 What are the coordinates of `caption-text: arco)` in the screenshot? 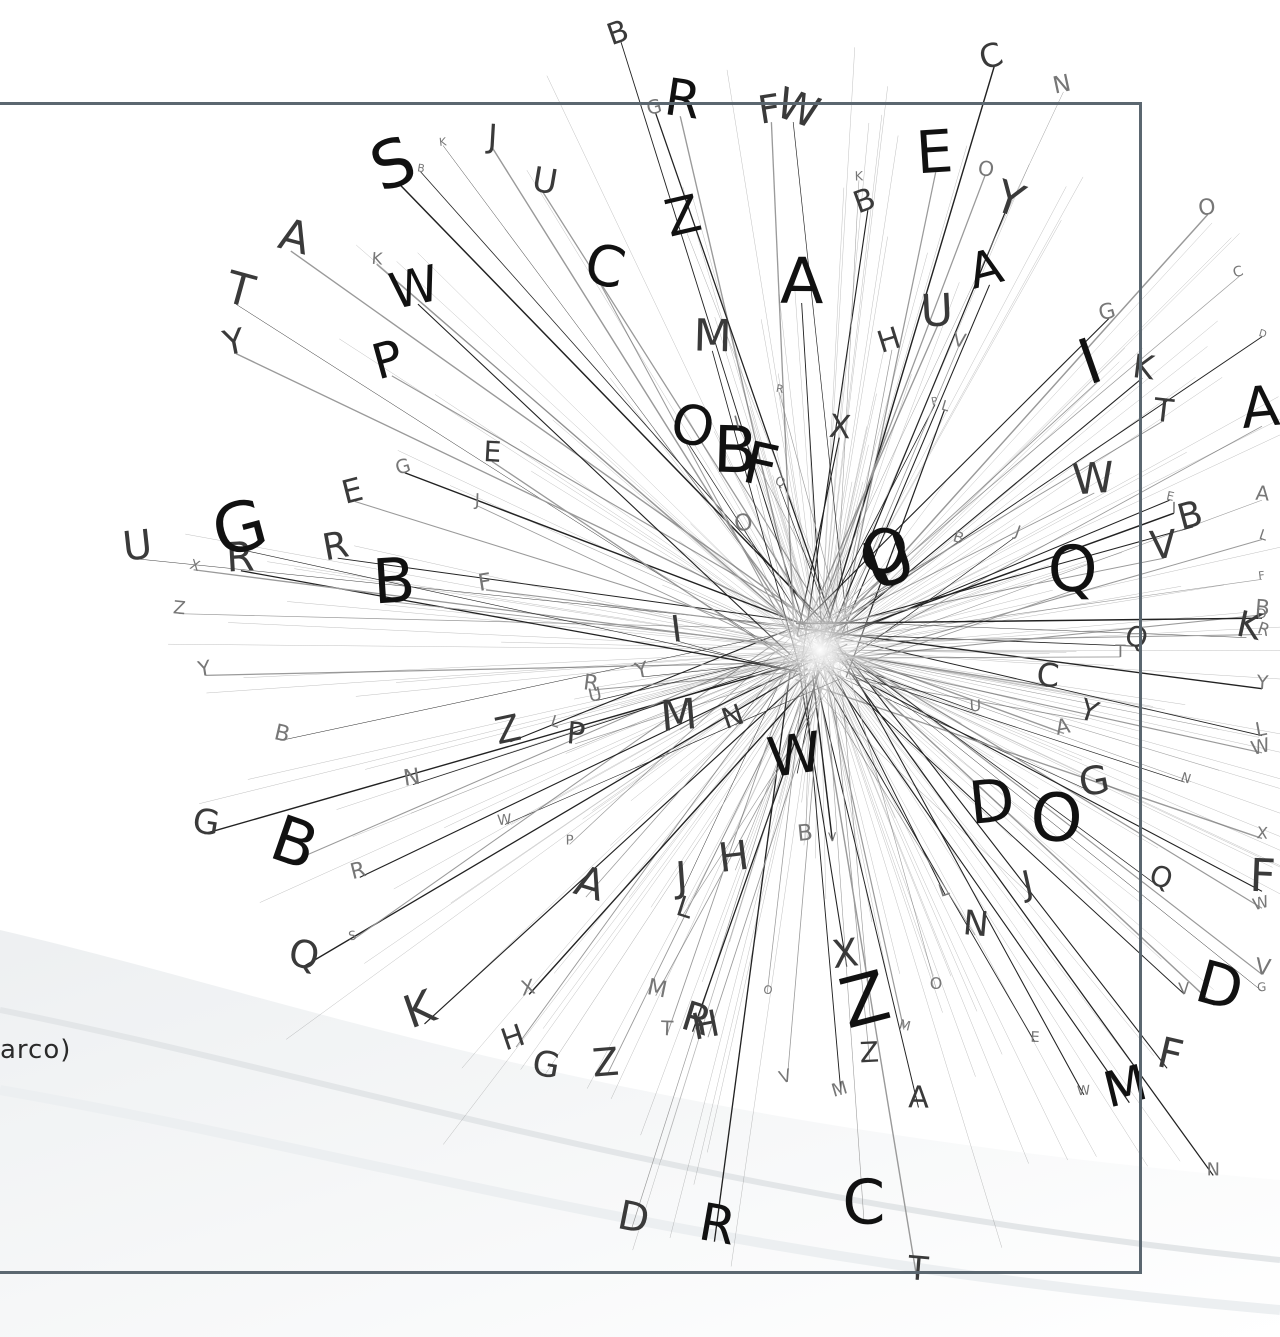 It's located at (36, 1050).